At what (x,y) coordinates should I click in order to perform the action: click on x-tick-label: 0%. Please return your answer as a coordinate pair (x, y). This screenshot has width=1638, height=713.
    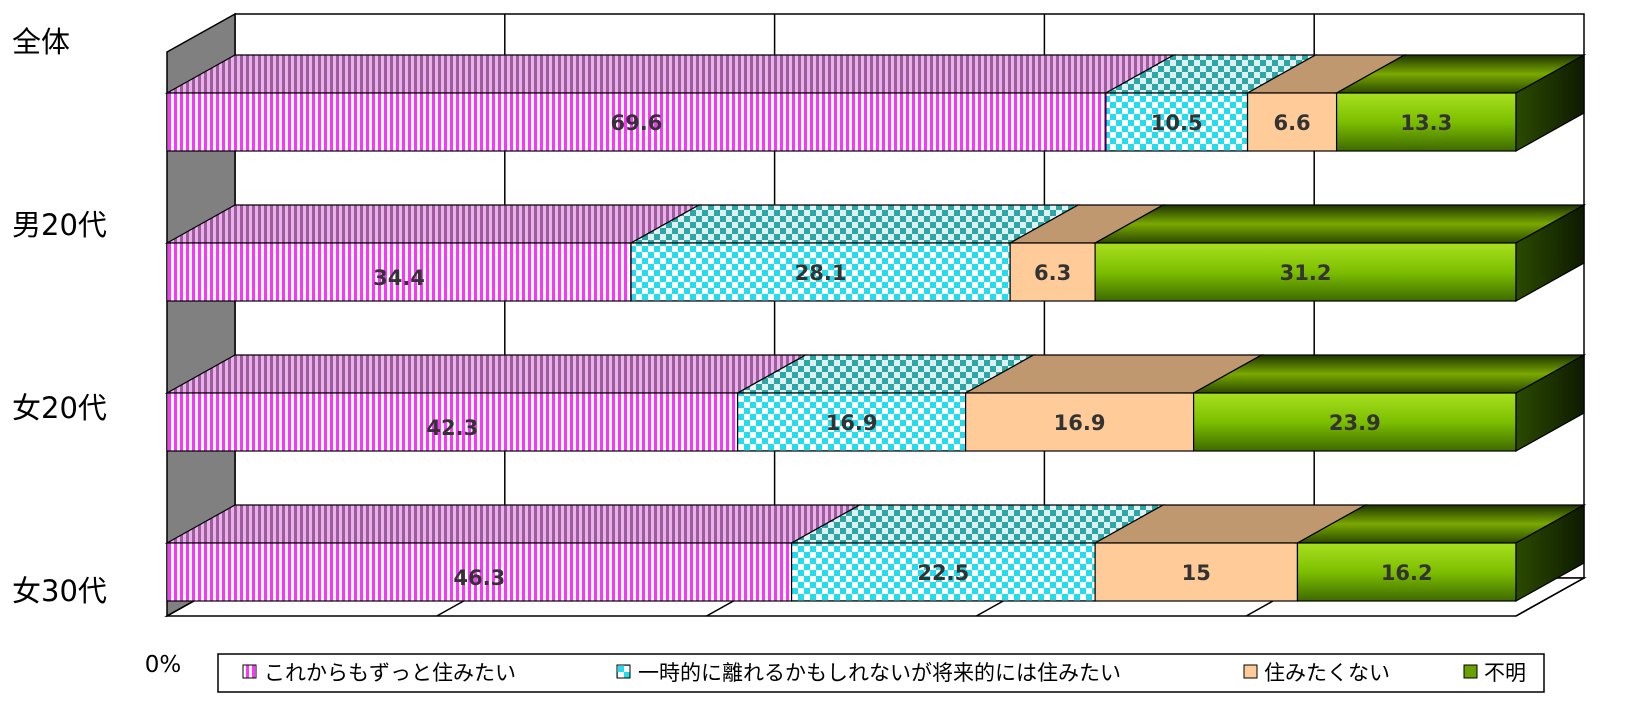
    Looking at the image, I should click on (163, 665).